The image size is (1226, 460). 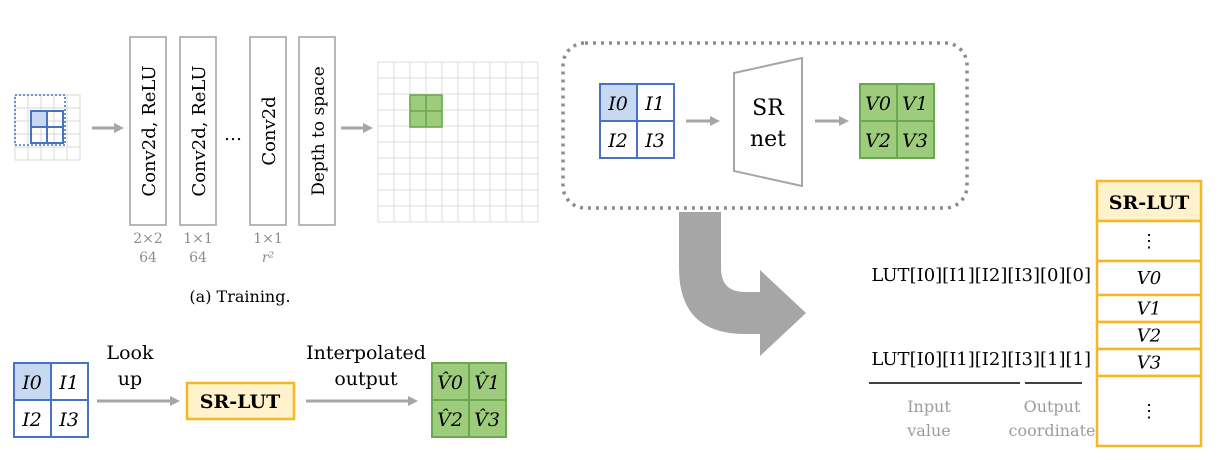 I want to click on layer-label-1: Conv2d, ReLU, so click(x=149, y=130).